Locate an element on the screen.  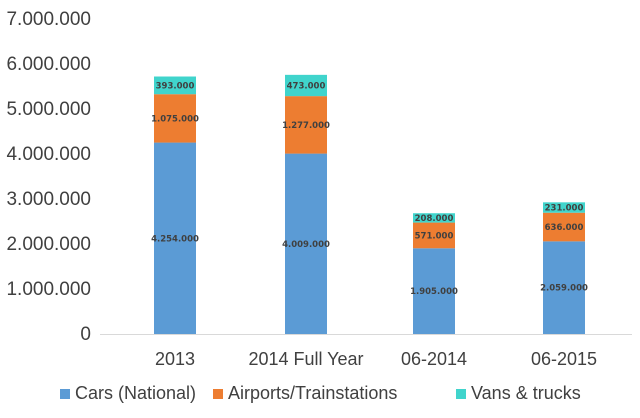
legend-label: Cars (National) is located at coordinates (135, 393).